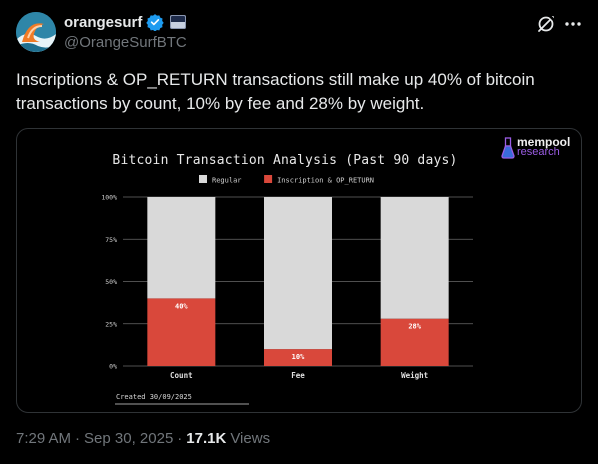 The height and width of the screenshot is (464, 598). Describe the element at coordinates (298, 375) in the screenshot. I see `x-tick-label: Fee` at that location.